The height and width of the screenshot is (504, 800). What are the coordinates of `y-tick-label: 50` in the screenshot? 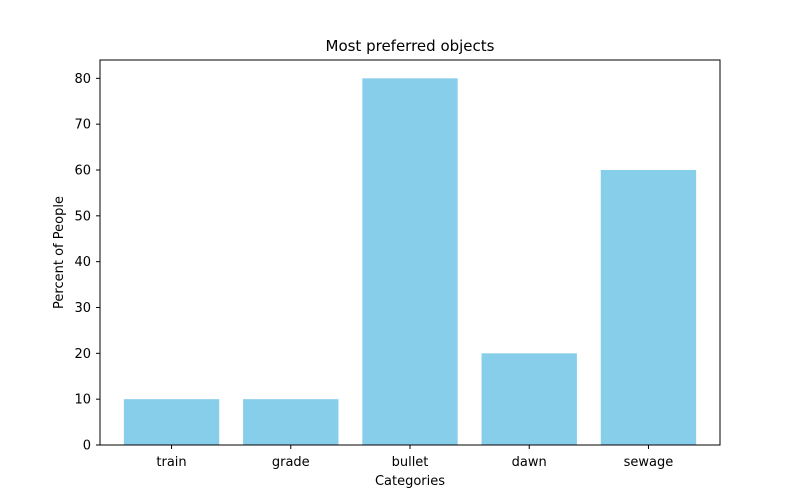 It's located at (82, 216).